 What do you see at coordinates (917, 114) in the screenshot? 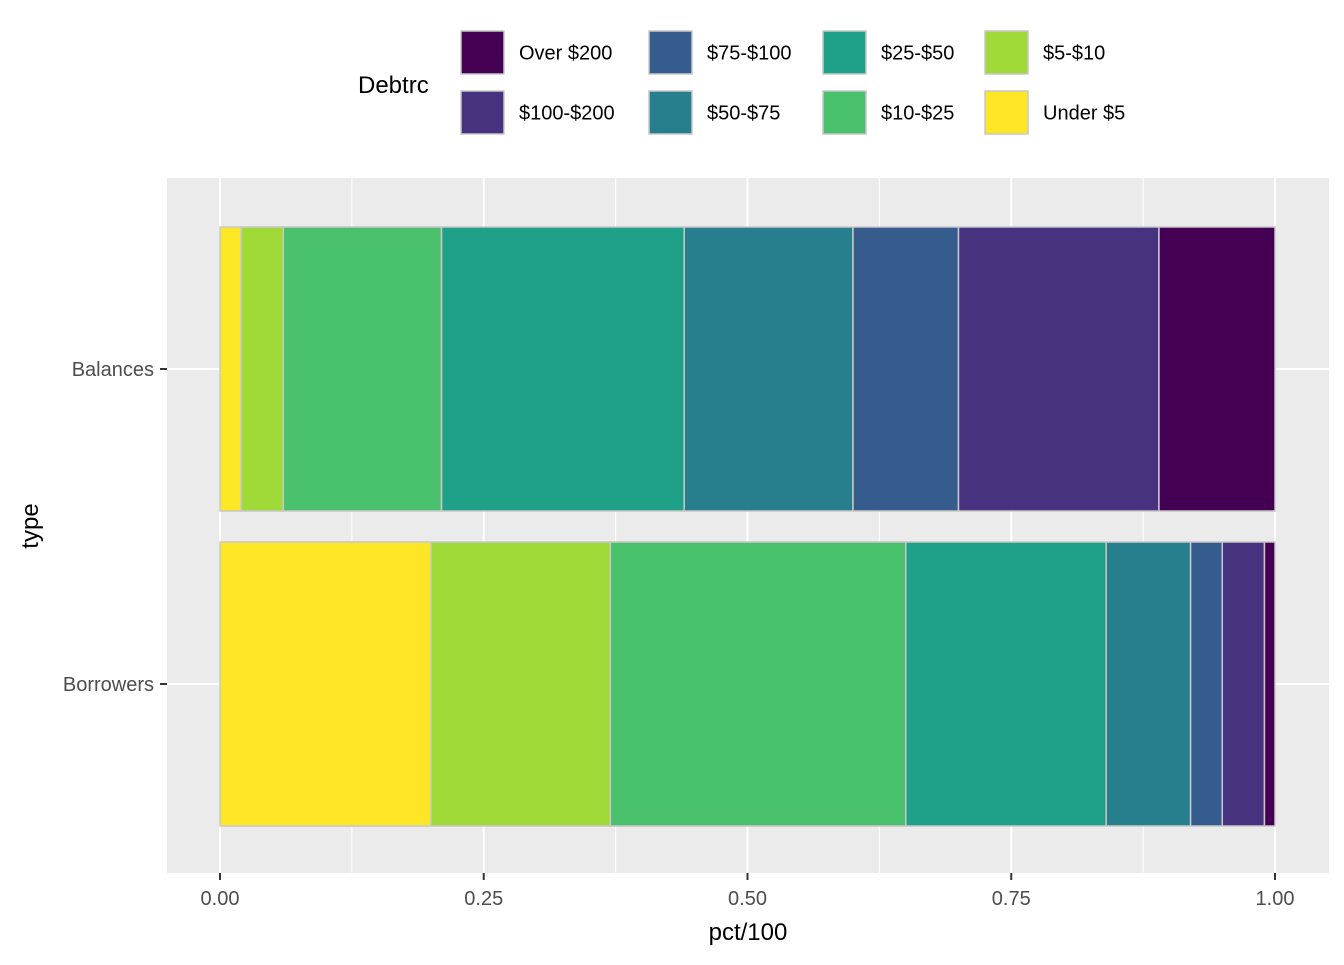
I see `legend-label: $10-$25` at bounding box center [917, 114].